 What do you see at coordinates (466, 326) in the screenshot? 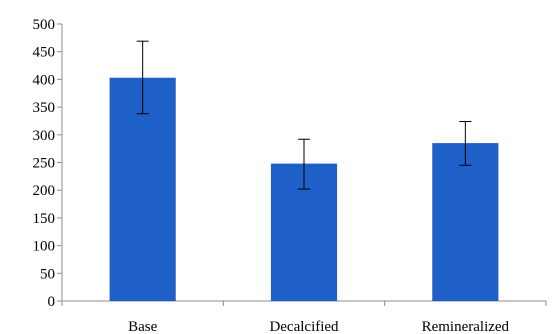
I see `x-category-label: Remineralized` at bounding box center [466, 326].